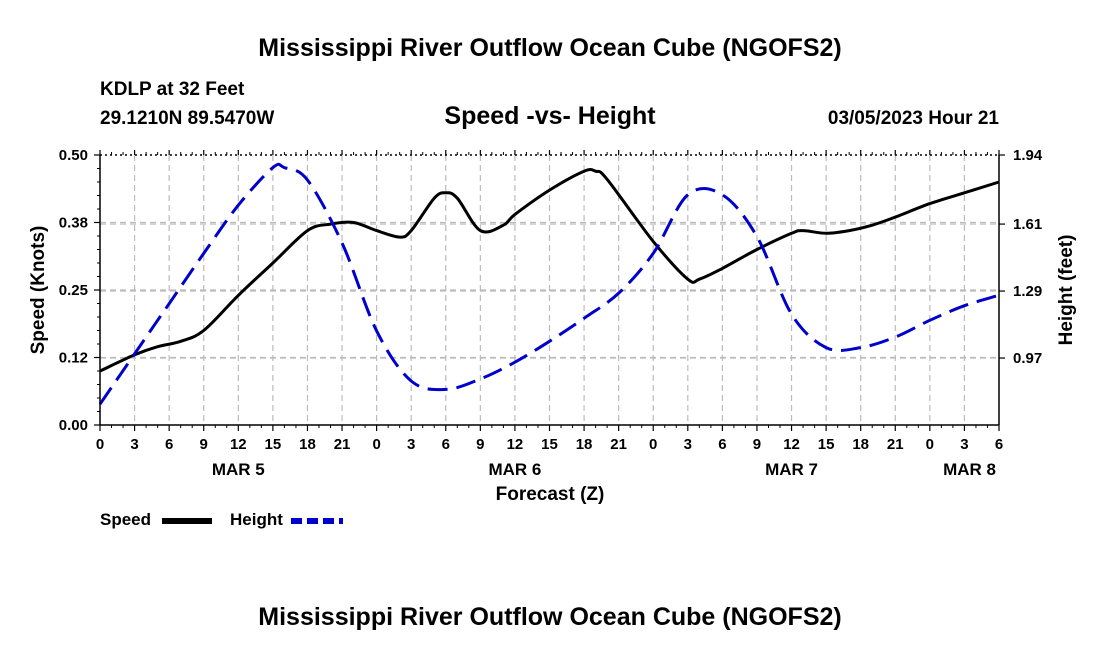  Describe the element at coordinates (514, 469) in the screenshot. I see `day-label: MAR 6` at that location.